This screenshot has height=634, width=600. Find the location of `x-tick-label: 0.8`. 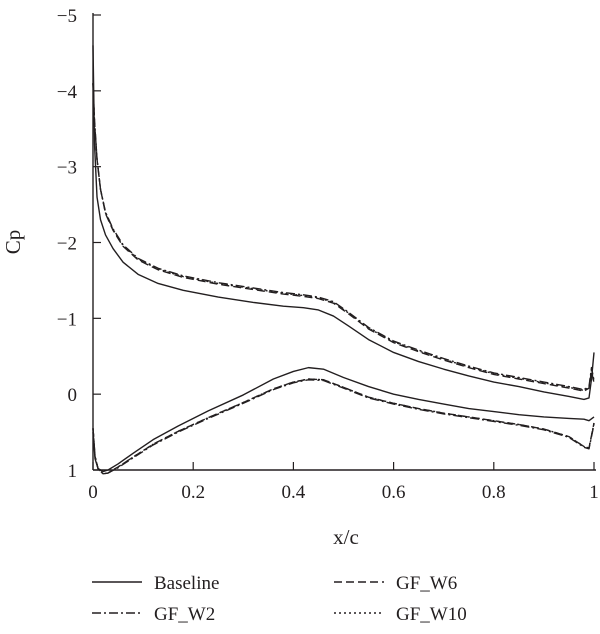

x-tick-label: 0.8 is located at coordinates (494, 492).